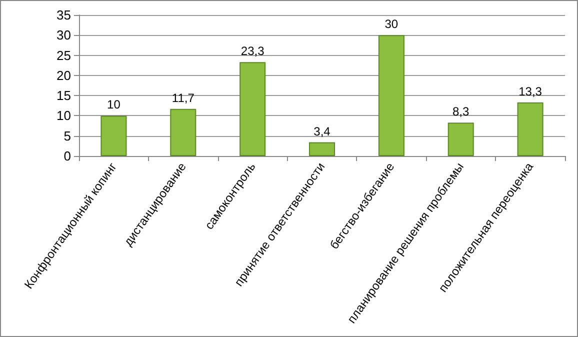  What do you see at coordinates (63, 55) in the screenshot?
I see `y-tick-label: 25` at bounding box center [63, 55].